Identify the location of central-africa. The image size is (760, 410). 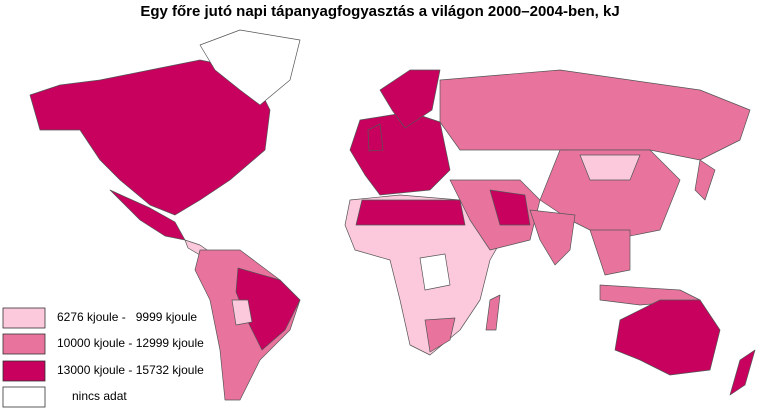
(435, 272).